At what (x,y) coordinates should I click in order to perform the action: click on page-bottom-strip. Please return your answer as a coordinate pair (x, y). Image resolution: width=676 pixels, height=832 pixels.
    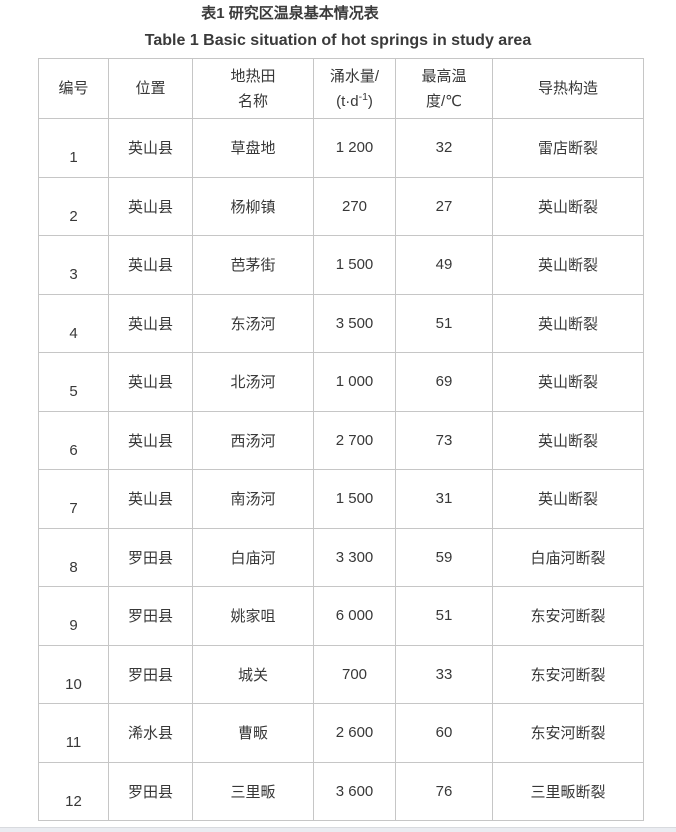
    Looking at the image, I should click on (338, 829).